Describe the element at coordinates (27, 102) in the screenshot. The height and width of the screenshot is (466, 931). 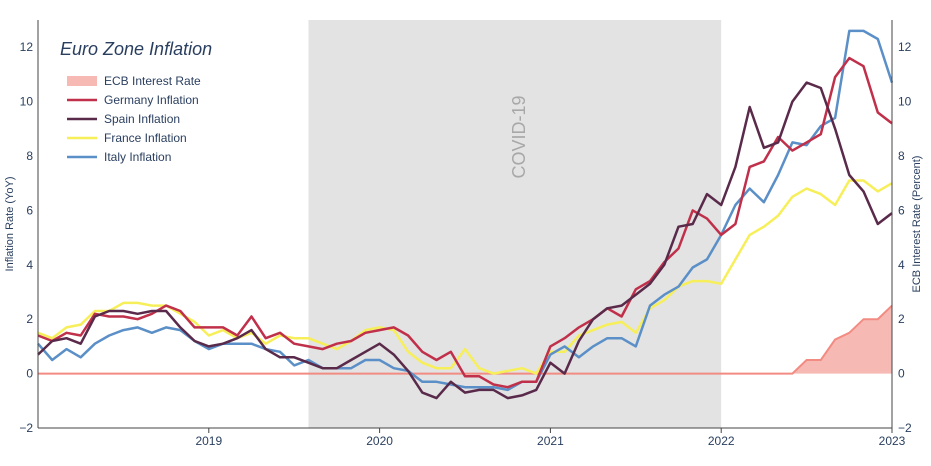
I see `y-left-tick-label: 10` at that location.